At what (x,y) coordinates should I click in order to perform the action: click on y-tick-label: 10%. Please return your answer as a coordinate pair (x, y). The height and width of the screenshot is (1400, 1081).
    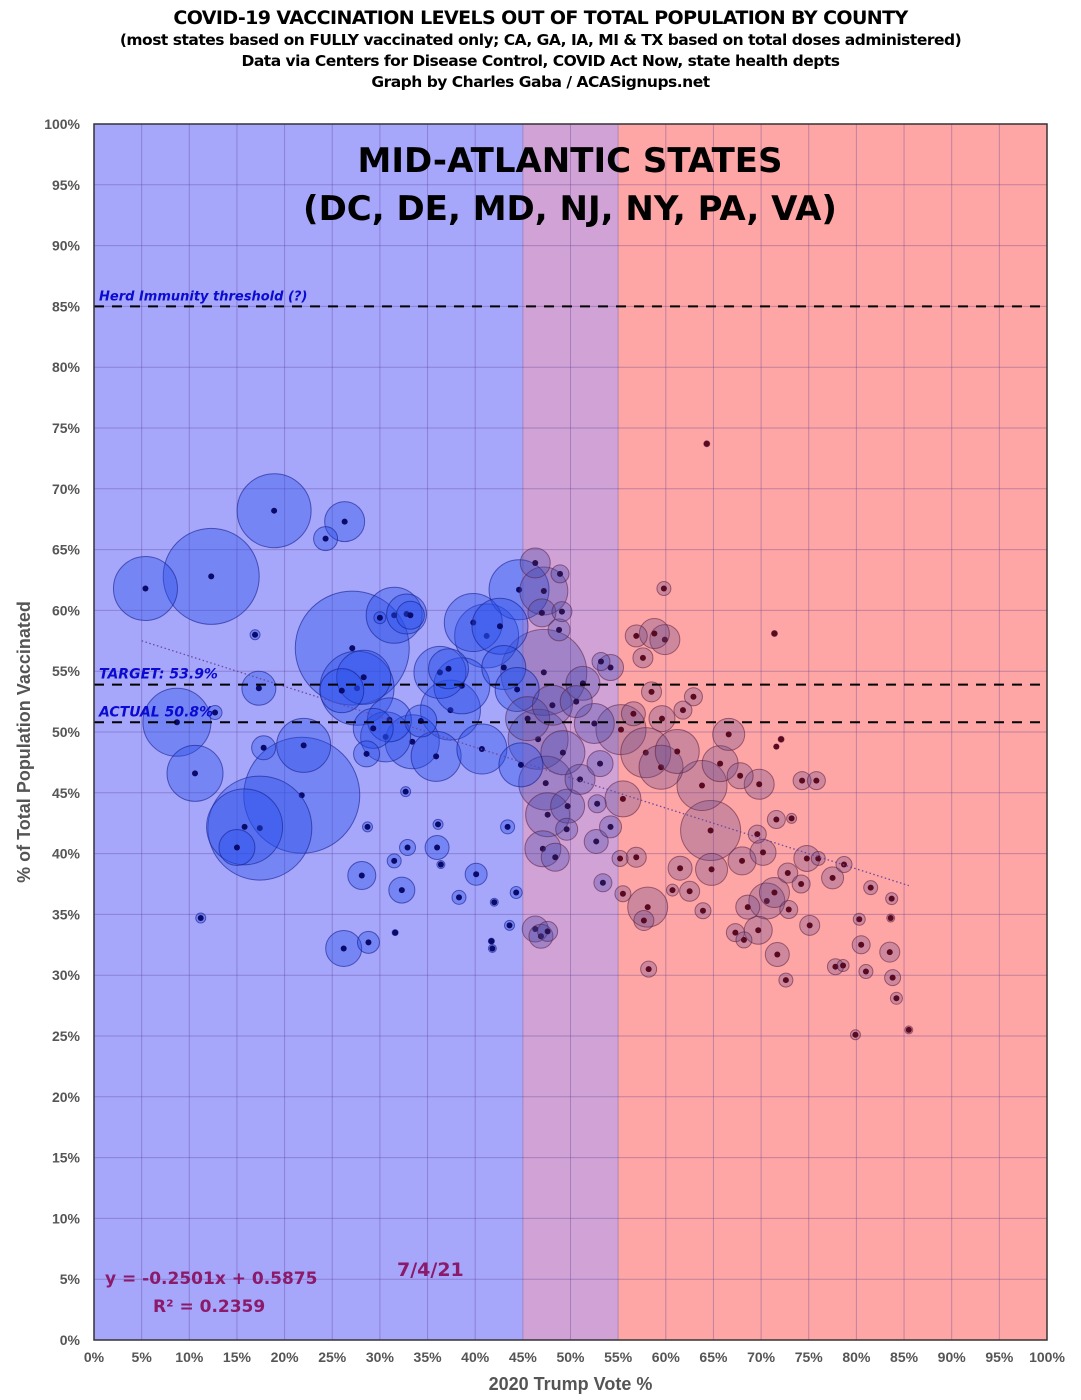
    Looking at the image, I should click on (66, 1218).